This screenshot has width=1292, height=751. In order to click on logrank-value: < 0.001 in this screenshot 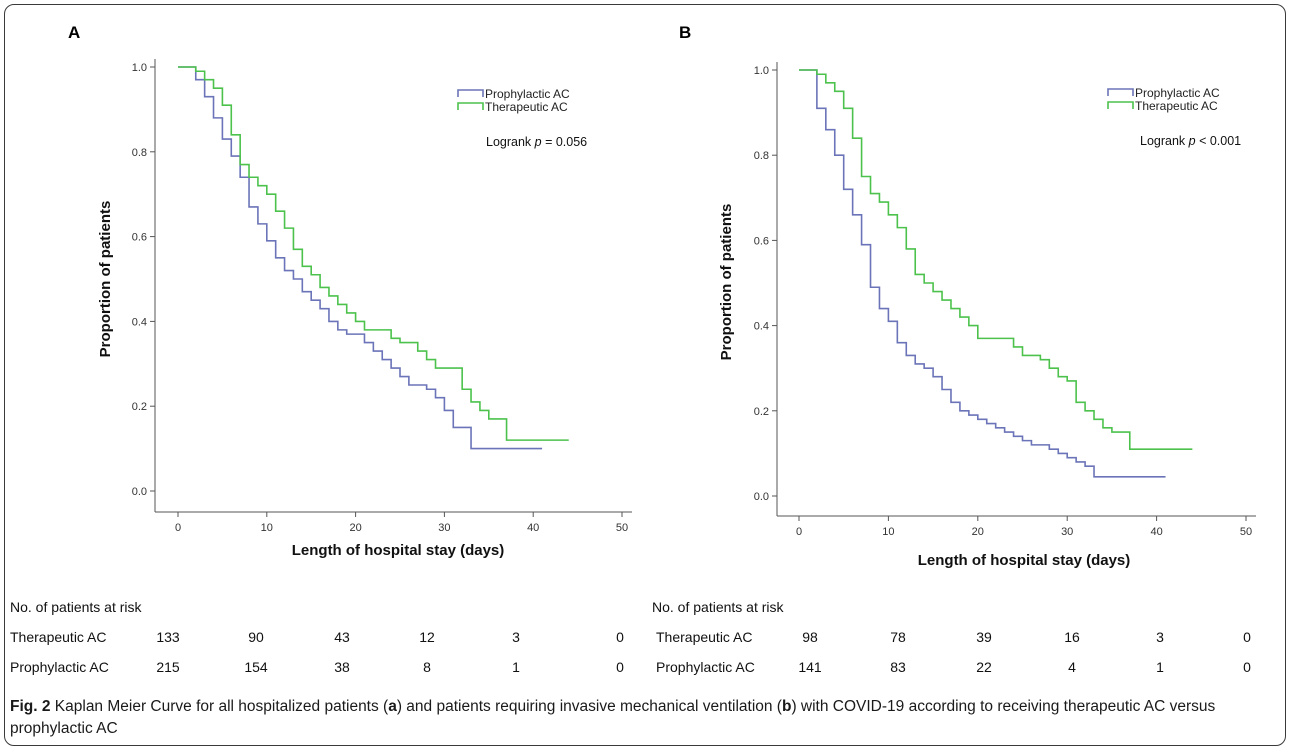, I will do `click(1219, 141)`.